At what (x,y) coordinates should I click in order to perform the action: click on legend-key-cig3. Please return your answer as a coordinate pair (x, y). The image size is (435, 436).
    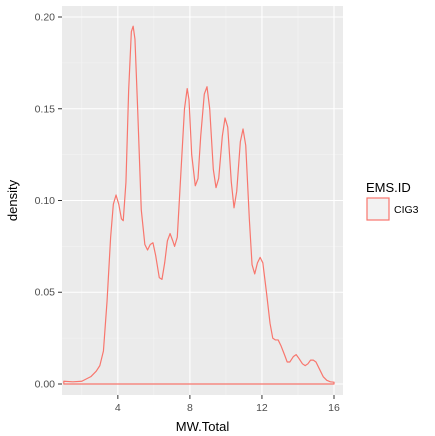
    Looking at the image, I should click on (378, 209).